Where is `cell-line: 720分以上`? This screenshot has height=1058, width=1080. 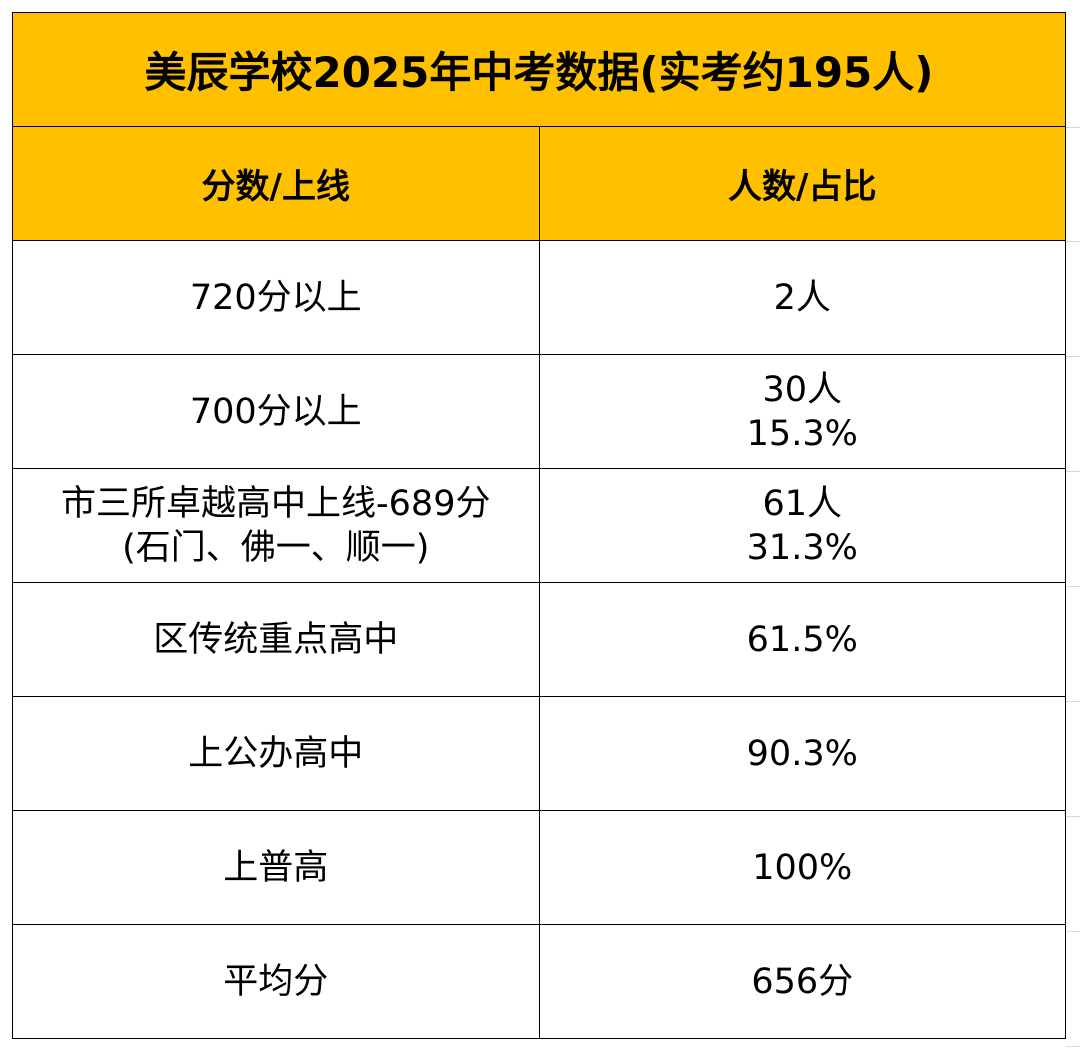 cell-line: 720分以上 is located at coordinates (275, 297).